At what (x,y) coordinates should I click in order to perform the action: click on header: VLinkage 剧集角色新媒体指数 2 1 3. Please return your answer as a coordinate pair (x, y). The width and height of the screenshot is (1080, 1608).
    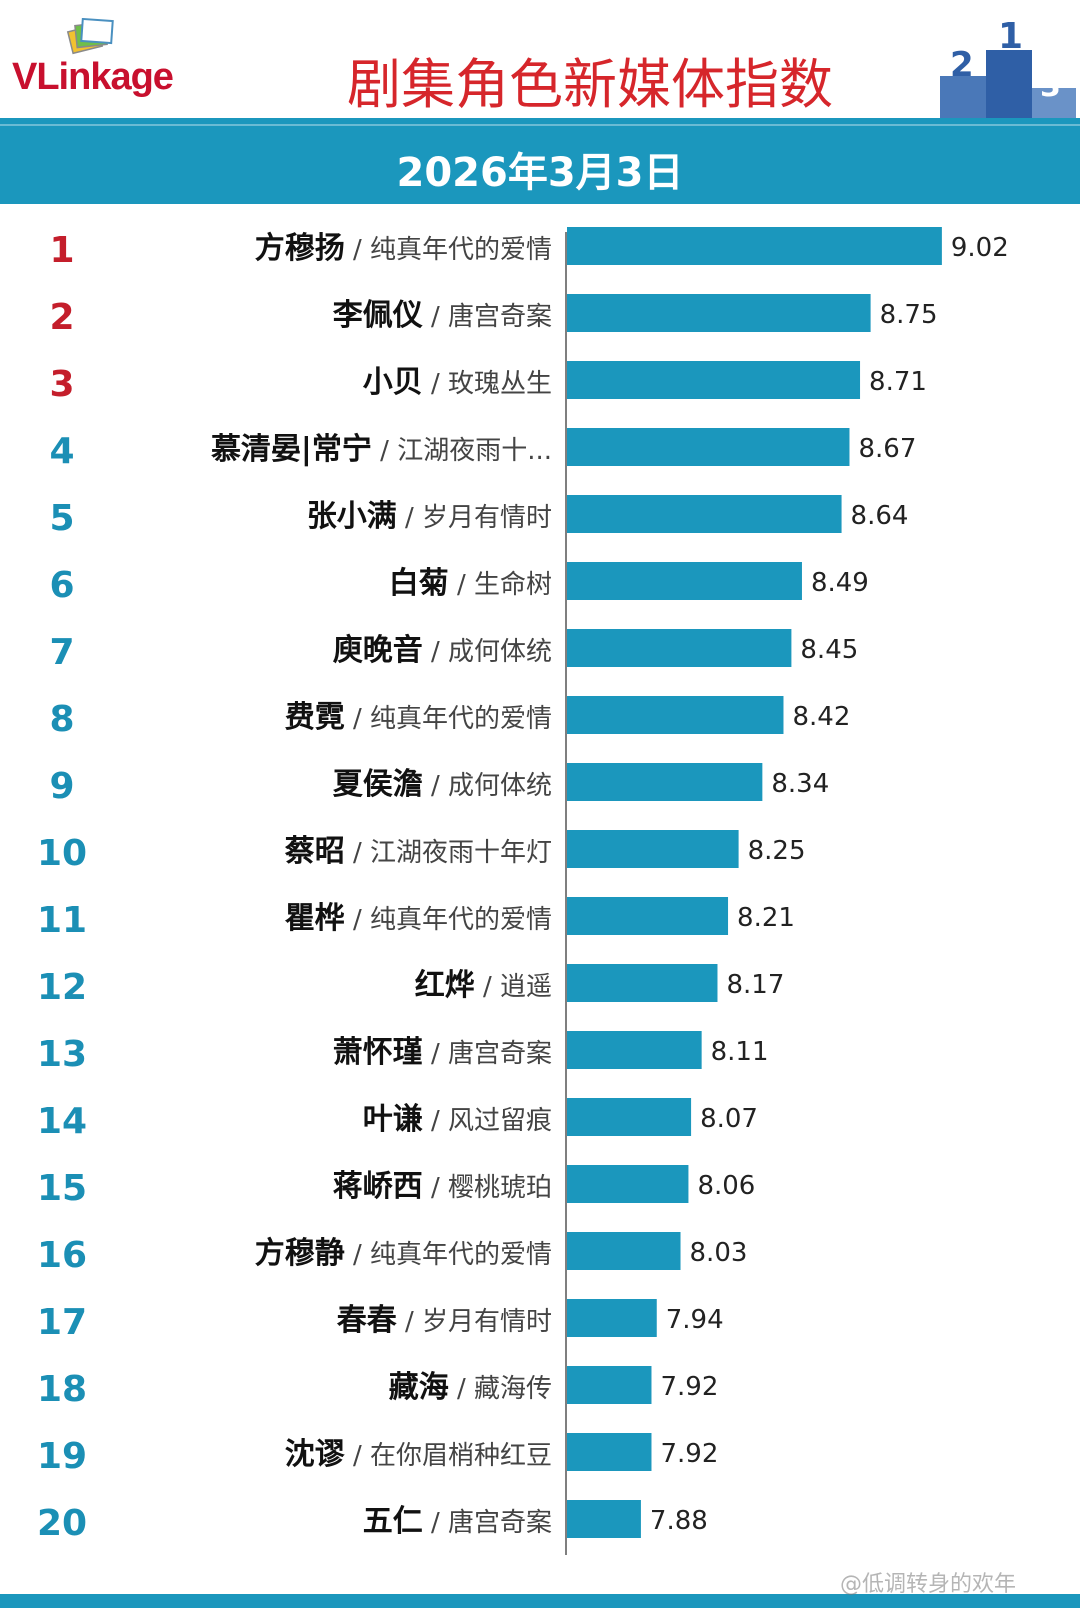
    Looking at the image, I should click on (540, 59).